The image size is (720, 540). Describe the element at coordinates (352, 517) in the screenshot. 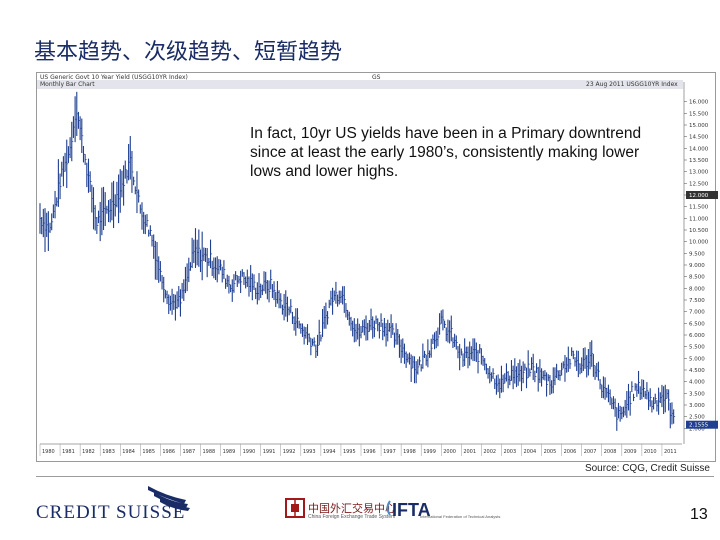

I see `cfets-subtitle: China Foreign Exchange Trade System` at that location.